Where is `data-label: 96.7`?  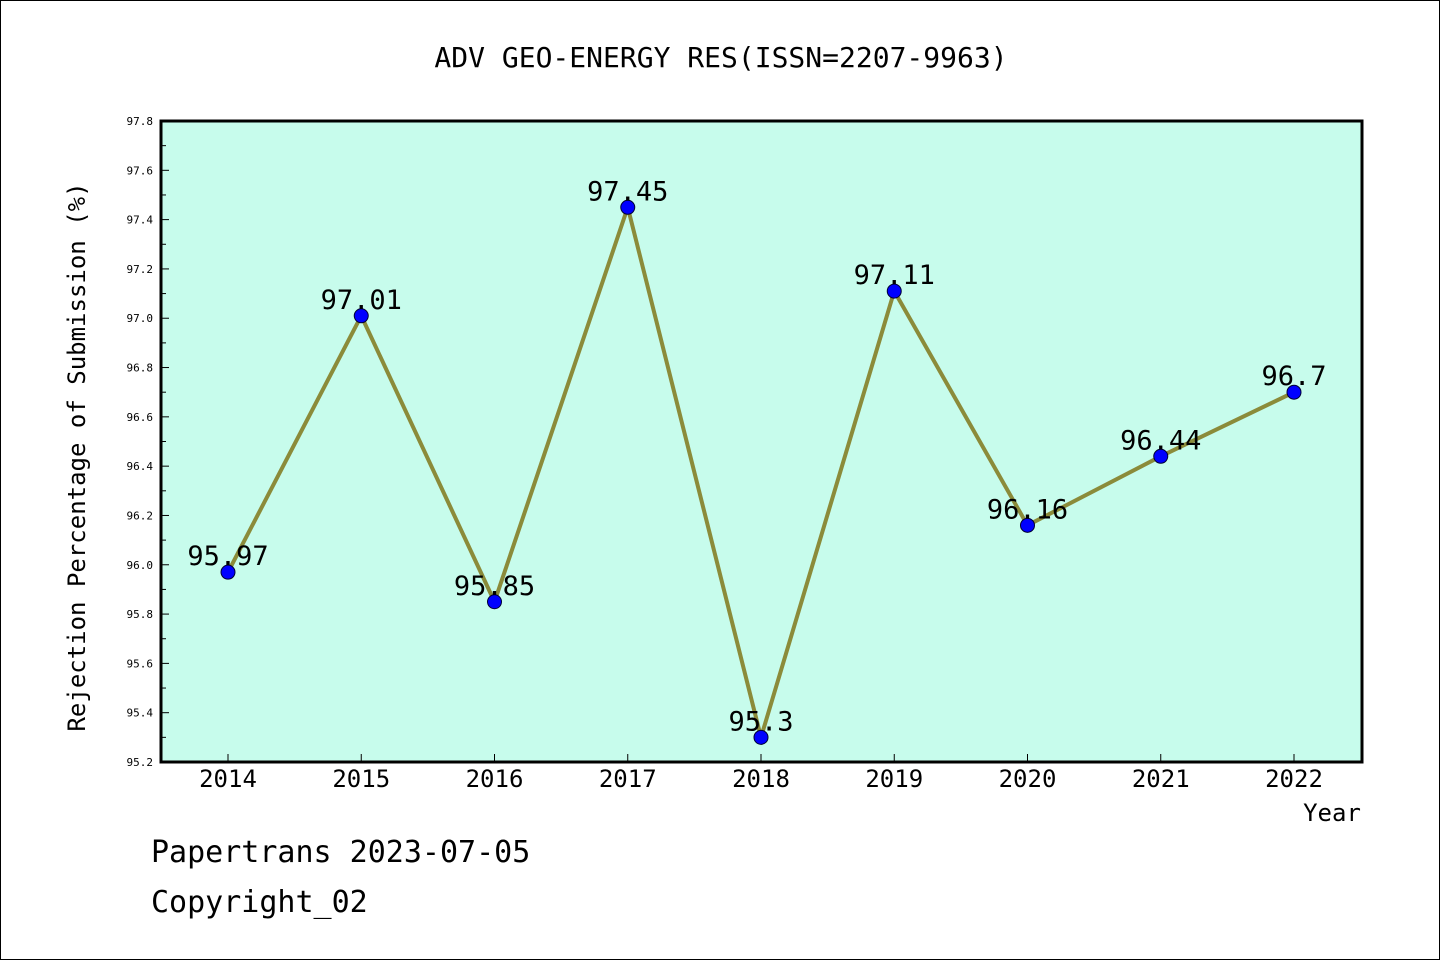 data-label: 96.7 is located at coordinates (1293, 376).